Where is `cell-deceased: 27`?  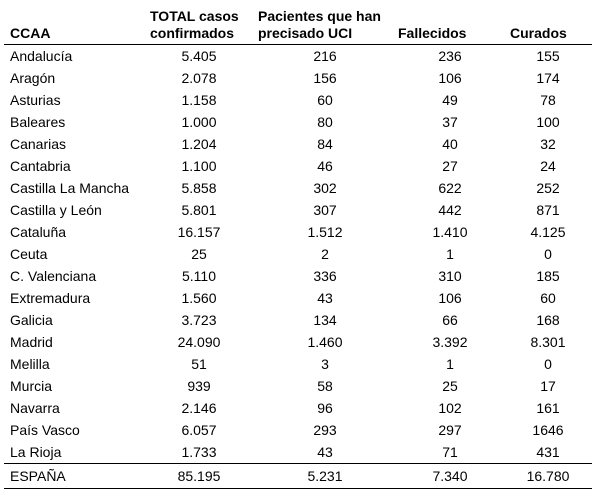 cell-deceased: 27 is located at coordinates (450, 165).